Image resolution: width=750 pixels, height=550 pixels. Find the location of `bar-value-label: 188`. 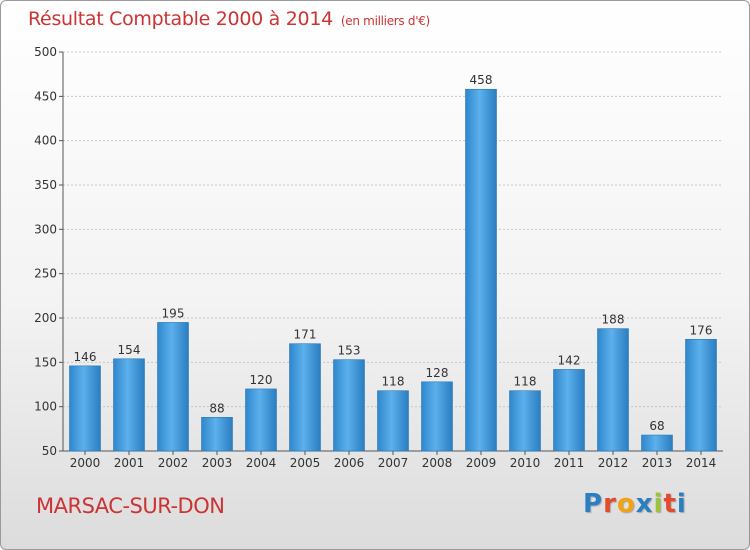

bar-value-label: 188 is located at coordinates (613, 320).